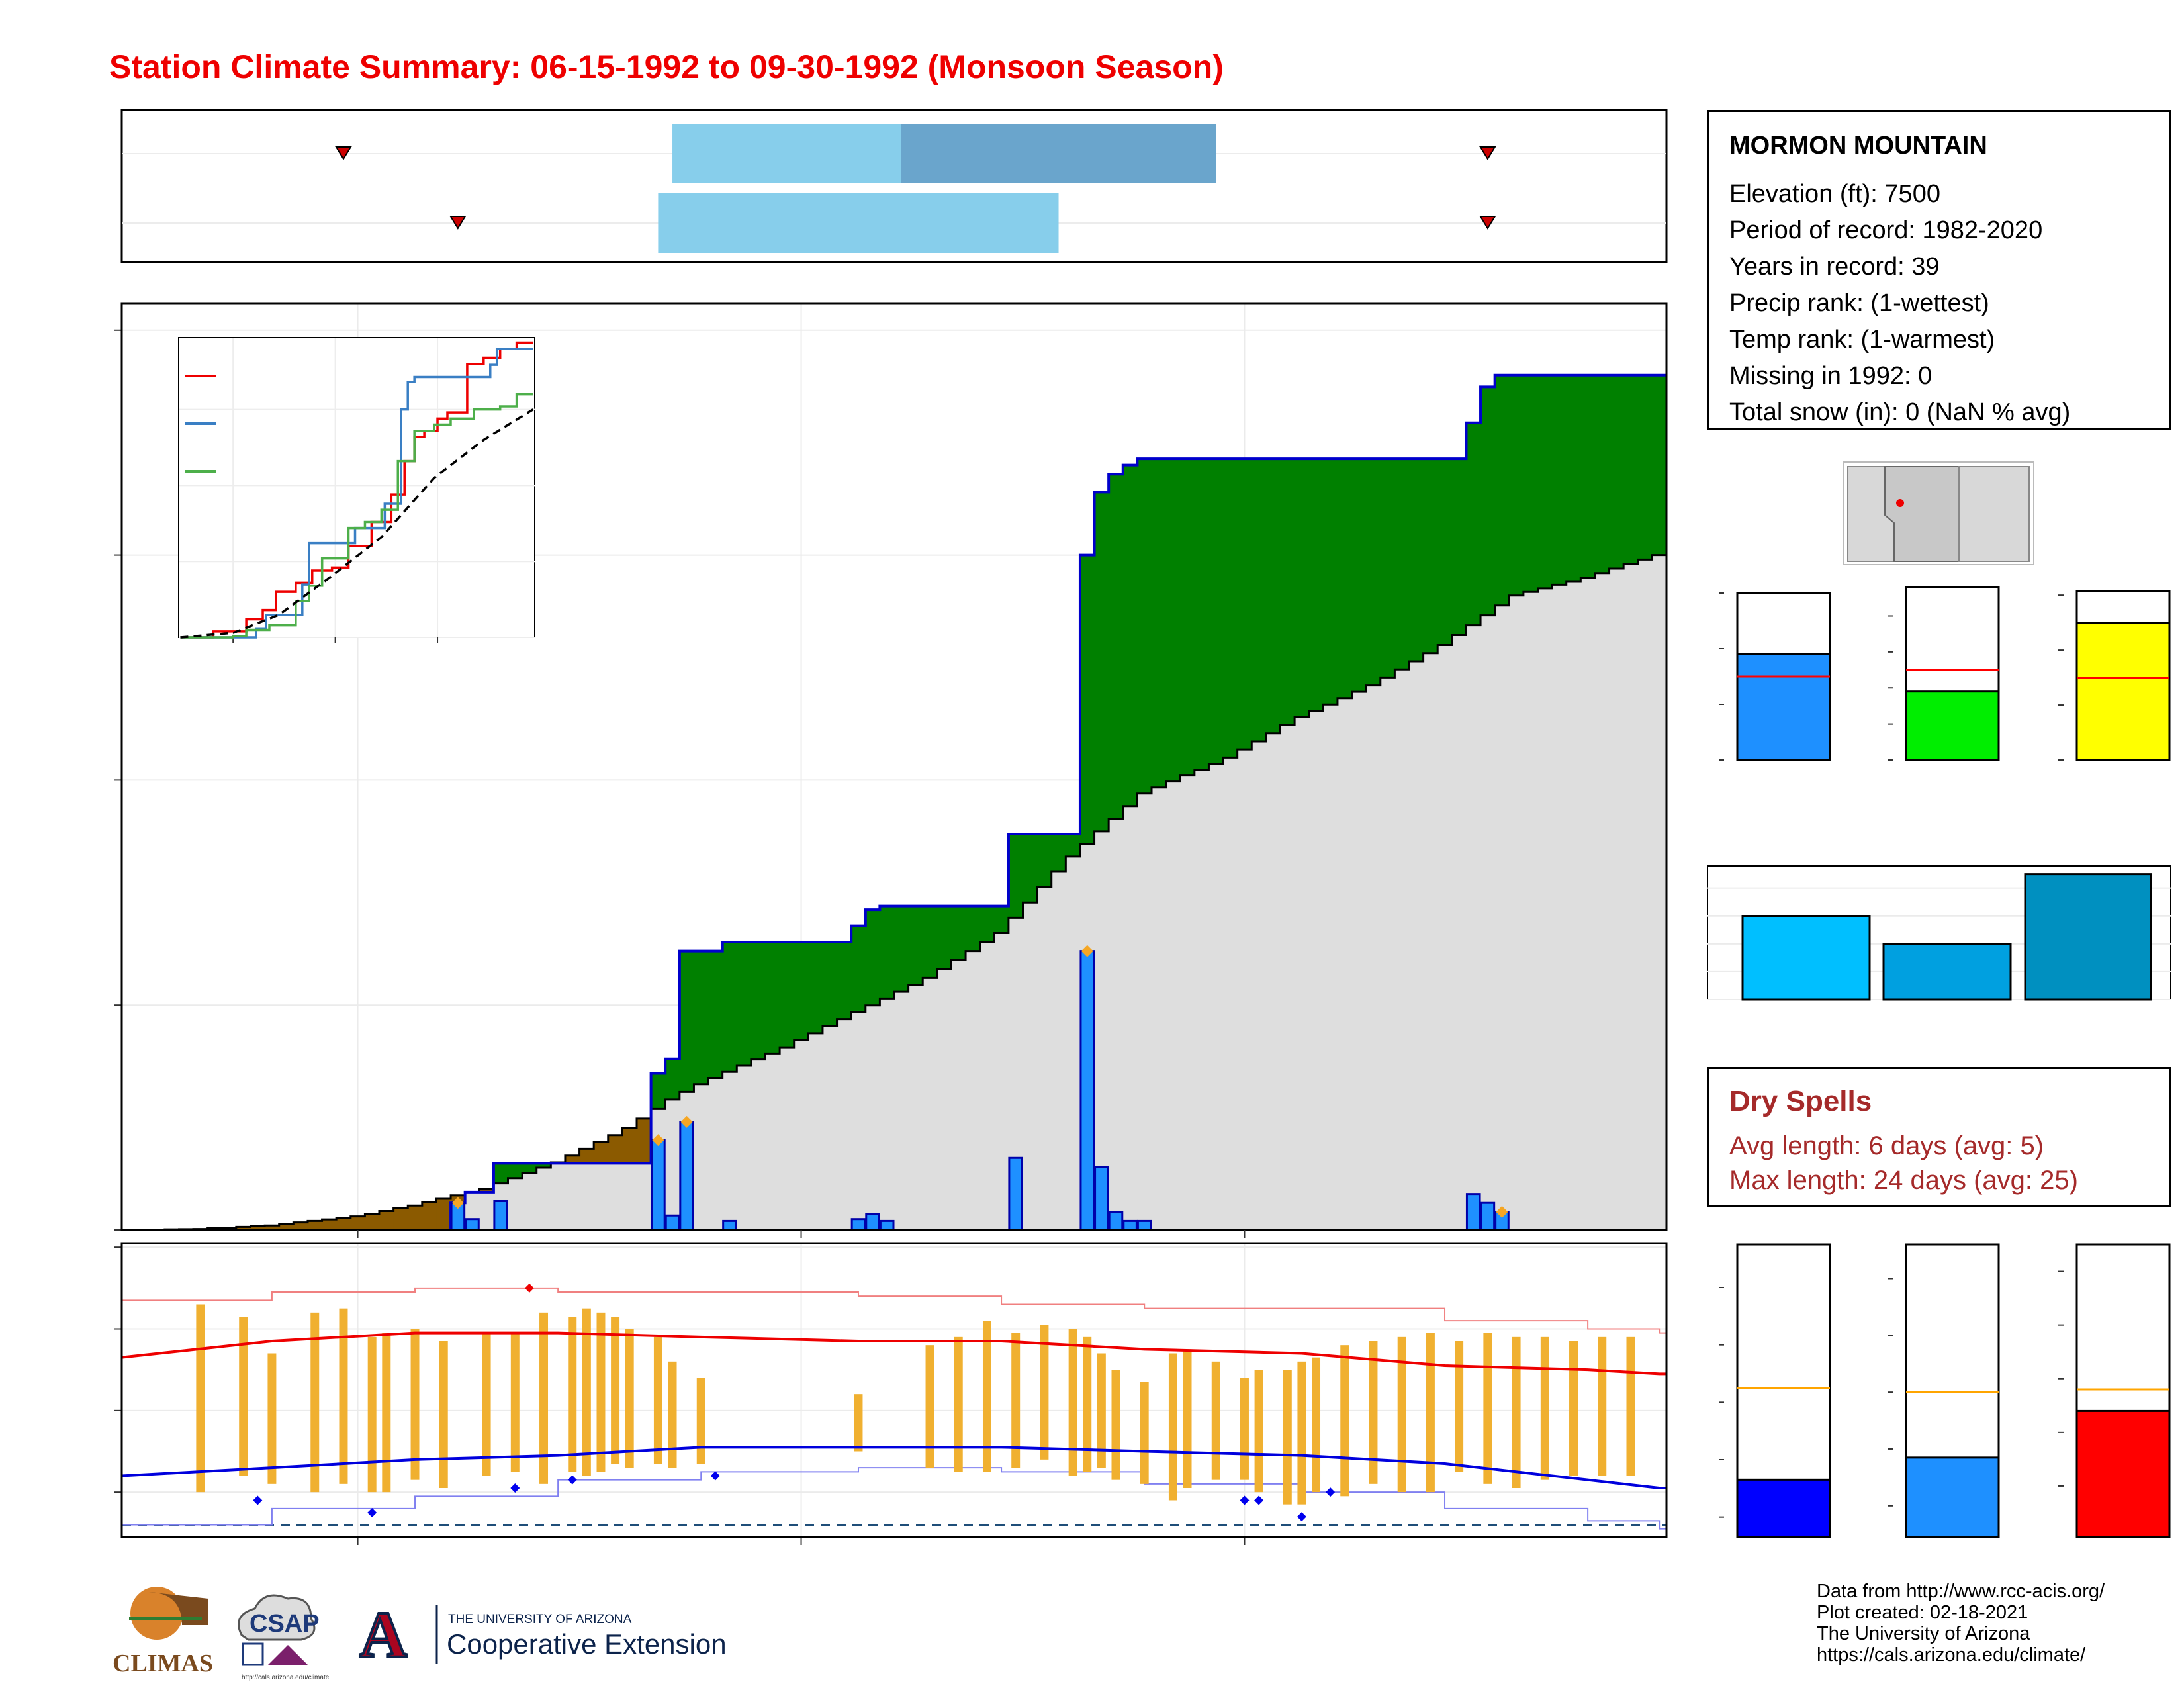 The image size is (2184, 1688). What do you see at coordinates (1922, 1612) in the screenshot?
I see `credits-plot-created: Plot created: 02-18-2021` at bounding box center [1922, 1612].